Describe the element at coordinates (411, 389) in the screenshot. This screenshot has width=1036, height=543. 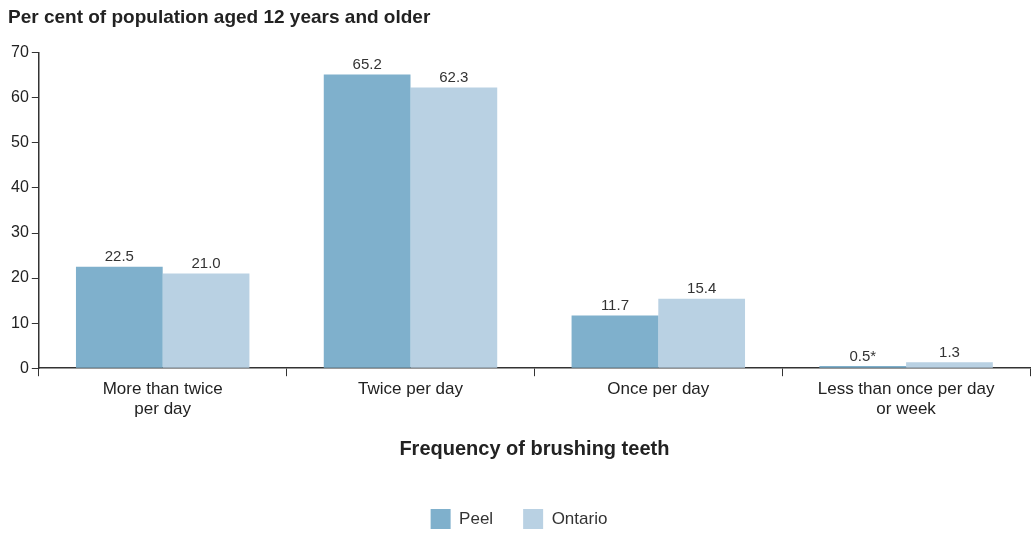
I see `x-tick-label: Twice per day` at that location.